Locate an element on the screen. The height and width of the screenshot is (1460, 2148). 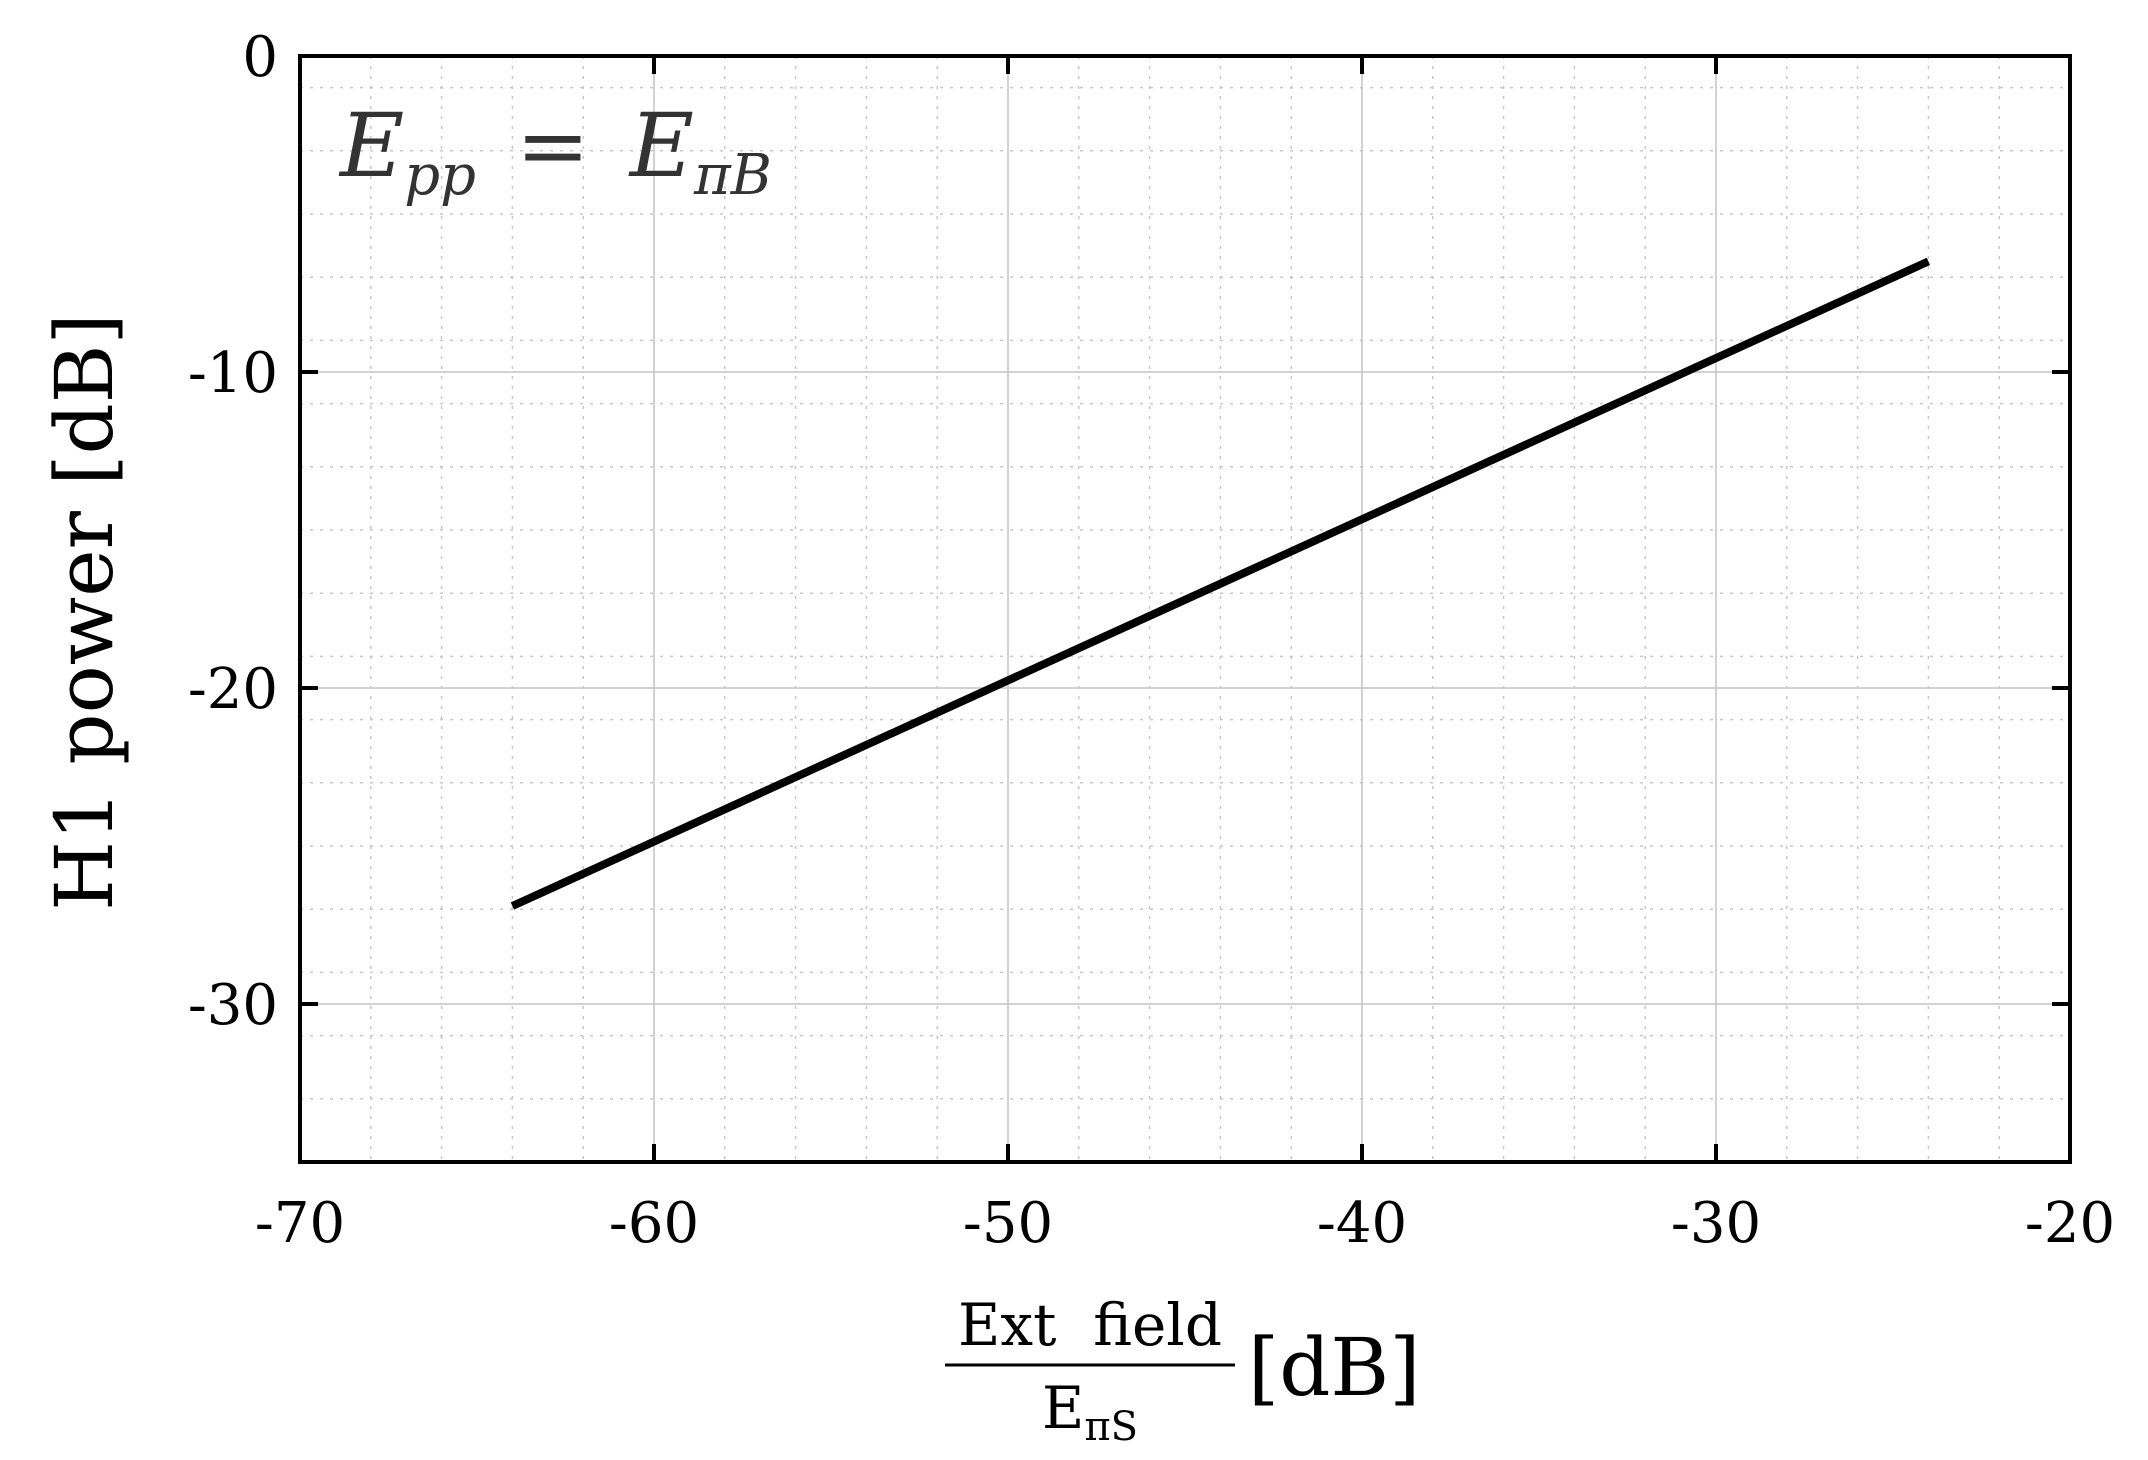
x-tick-label: -60 is located at coordinates (654, 1223).